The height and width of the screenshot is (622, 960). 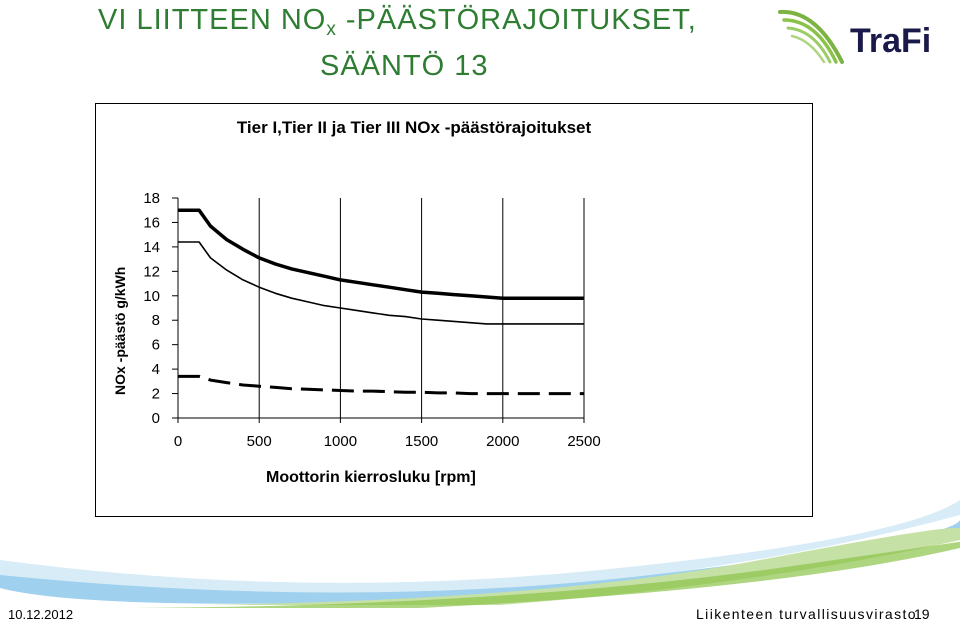 What do you see at coordinates (340, 441) in the screenshot?
I see `x-tick-label-1000: 1000` at bounding box center [340, 441].